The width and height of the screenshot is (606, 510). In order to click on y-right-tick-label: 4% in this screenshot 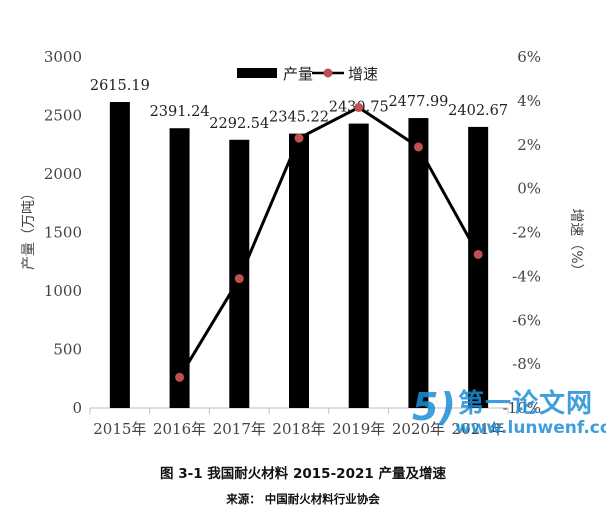, I will do `click(529, 101)`.